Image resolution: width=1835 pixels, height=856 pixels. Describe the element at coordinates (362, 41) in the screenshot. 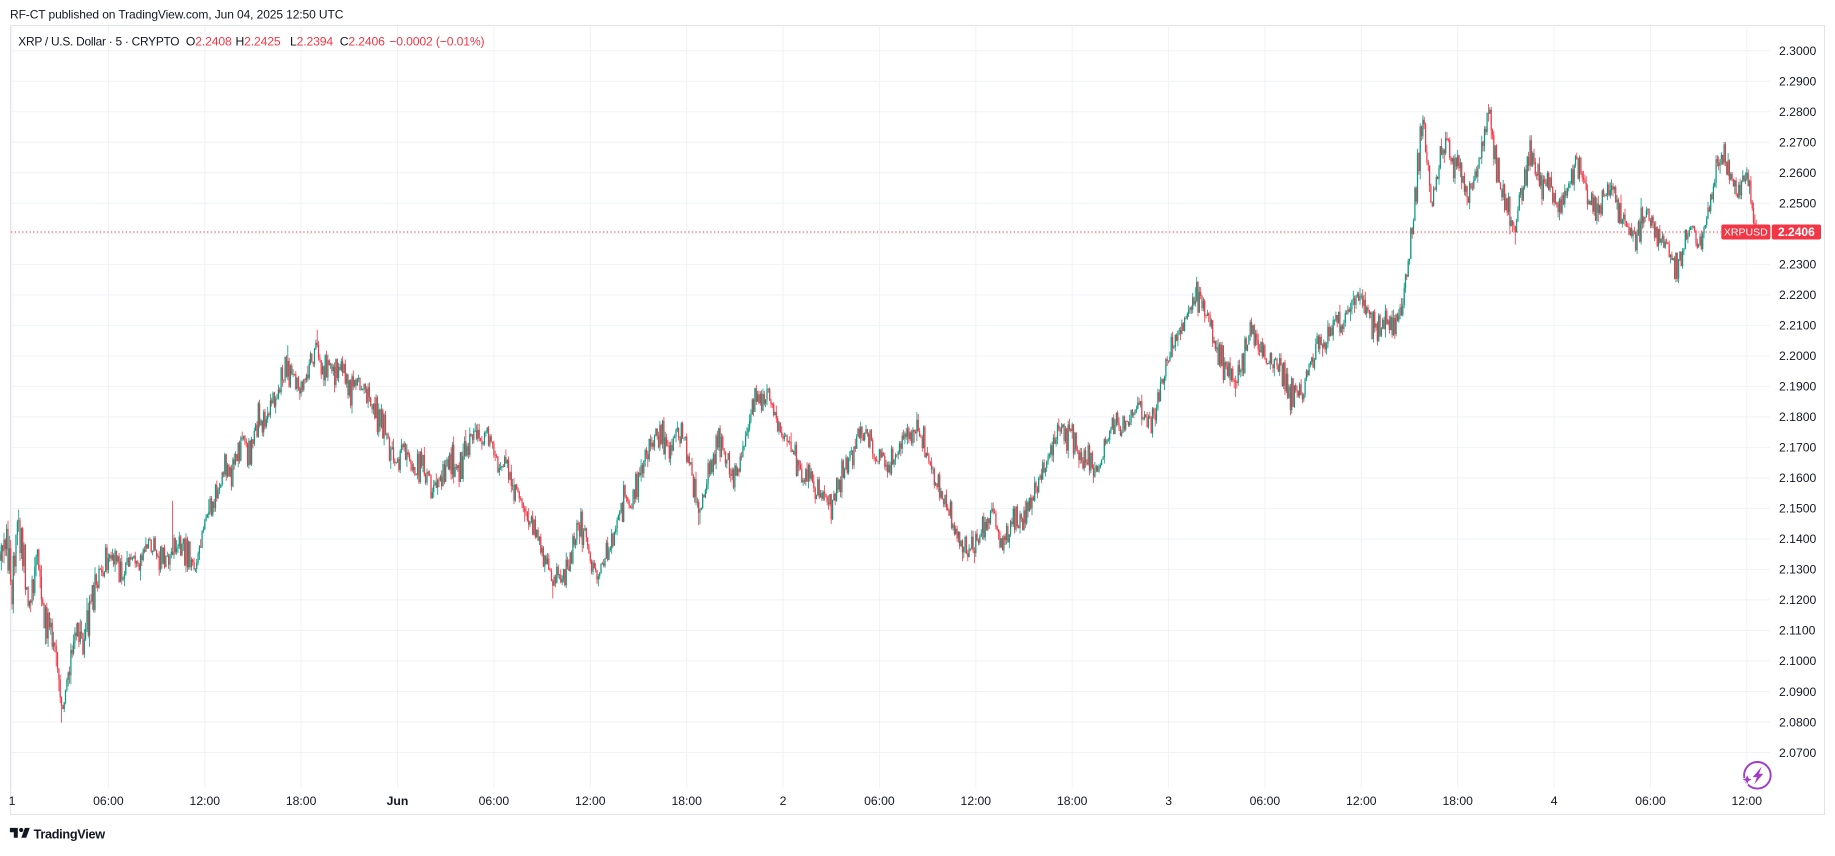

I see `svg-text: C2.2406` at that location.